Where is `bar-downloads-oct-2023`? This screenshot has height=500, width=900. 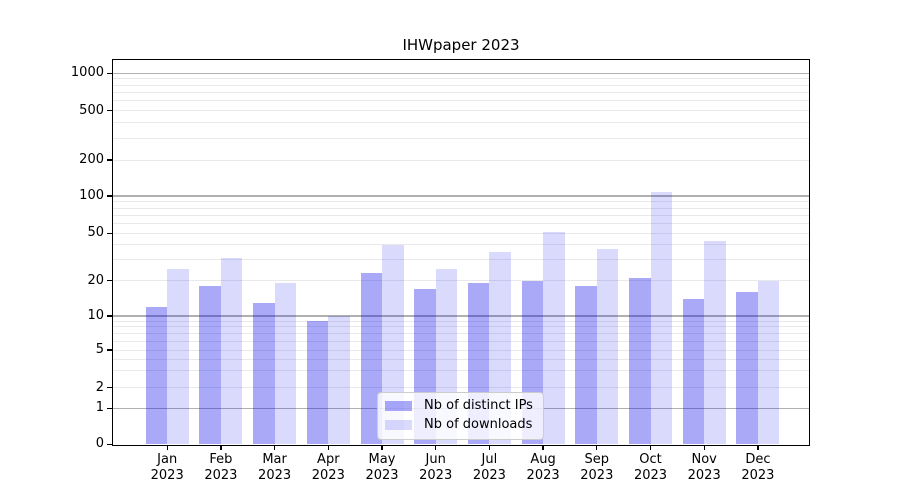 bar-downloads-oct-2023 is located at coordinates (661, 318).